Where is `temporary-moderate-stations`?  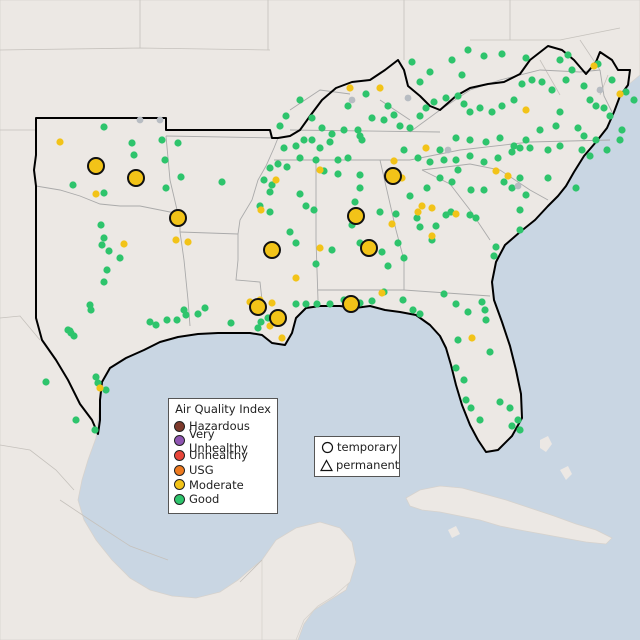
temporary-moderate-stations is located at coordinates (244, 242).